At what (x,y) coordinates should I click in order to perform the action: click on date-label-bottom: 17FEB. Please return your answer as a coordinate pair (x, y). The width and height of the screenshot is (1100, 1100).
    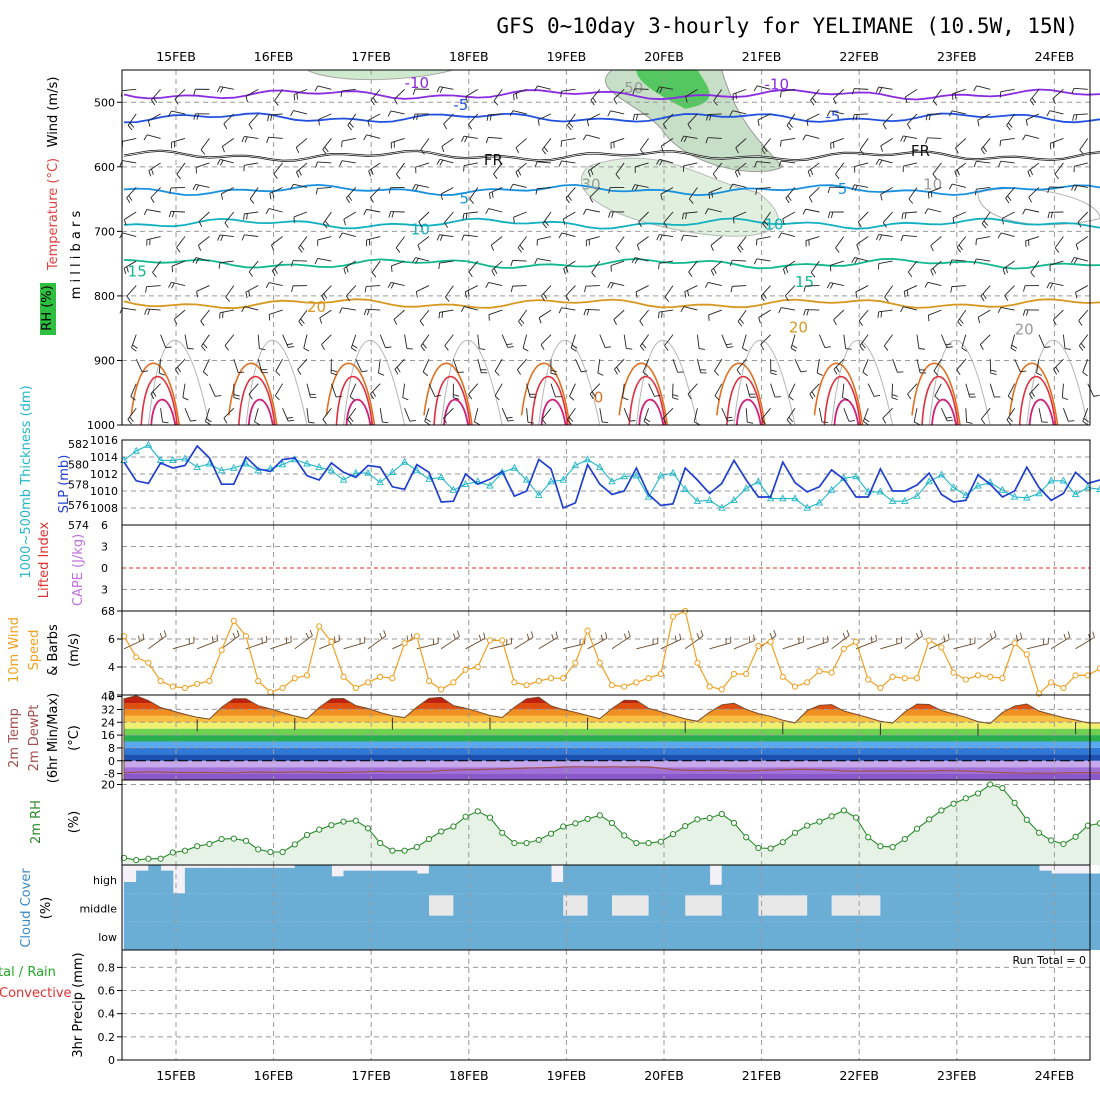
    Looking at the image, I should click on (371, 1075).